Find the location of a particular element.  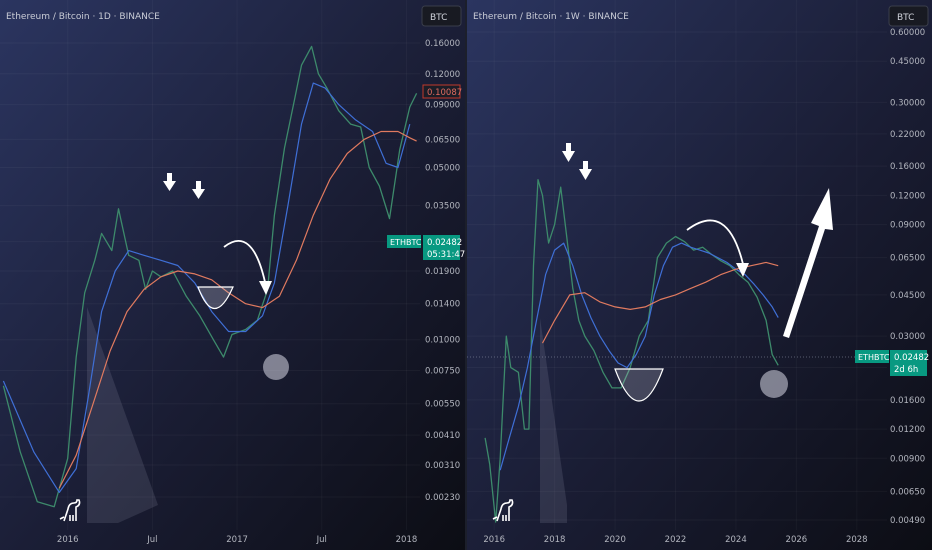

price-axis-tick: 0.01000 is located at coordinates (442, 341).